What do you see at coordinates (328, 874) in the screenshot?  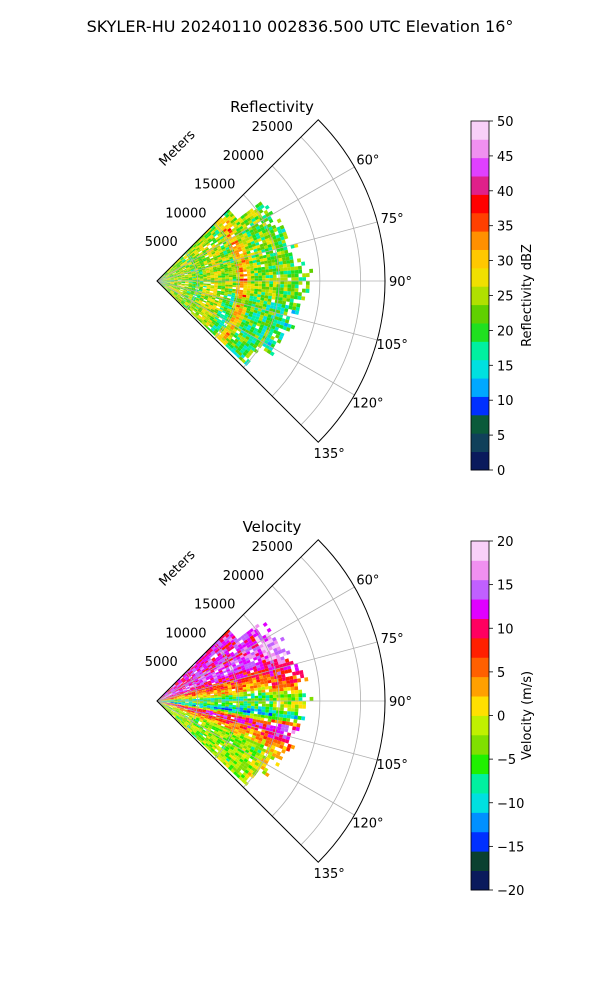 I see `angle-tick-label: 135°` at bounding box center [328, 874].